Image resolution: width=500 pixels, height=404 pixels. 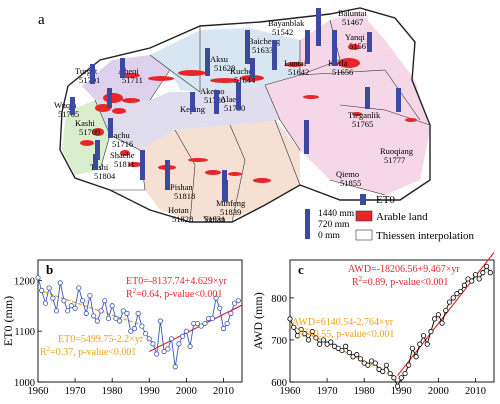 I want to click on trend-equation-b-1: ET0=5499.75-2.2×yr, so click(x=101, y=339).